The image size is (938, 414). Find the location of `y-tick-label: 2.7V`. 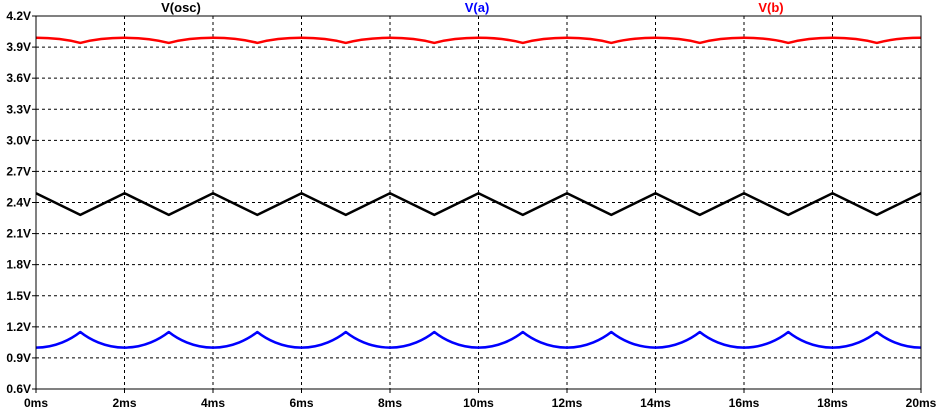

y-tick-label: 2.7V is located at coordinates (18, 171).